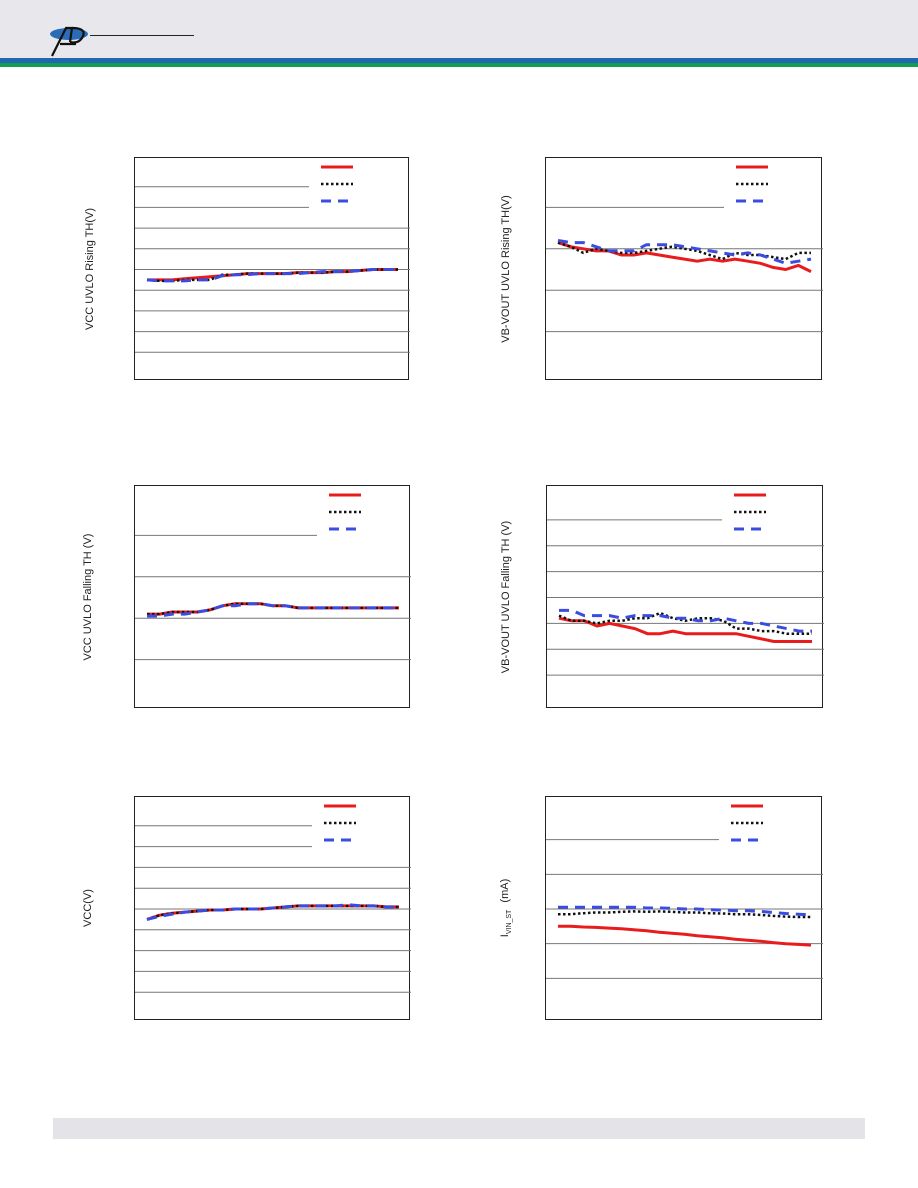 The width and height of the screenshot is (918, 1188). I want to click on y-axis-label-sub: VIN_ST, so click(510, 922).